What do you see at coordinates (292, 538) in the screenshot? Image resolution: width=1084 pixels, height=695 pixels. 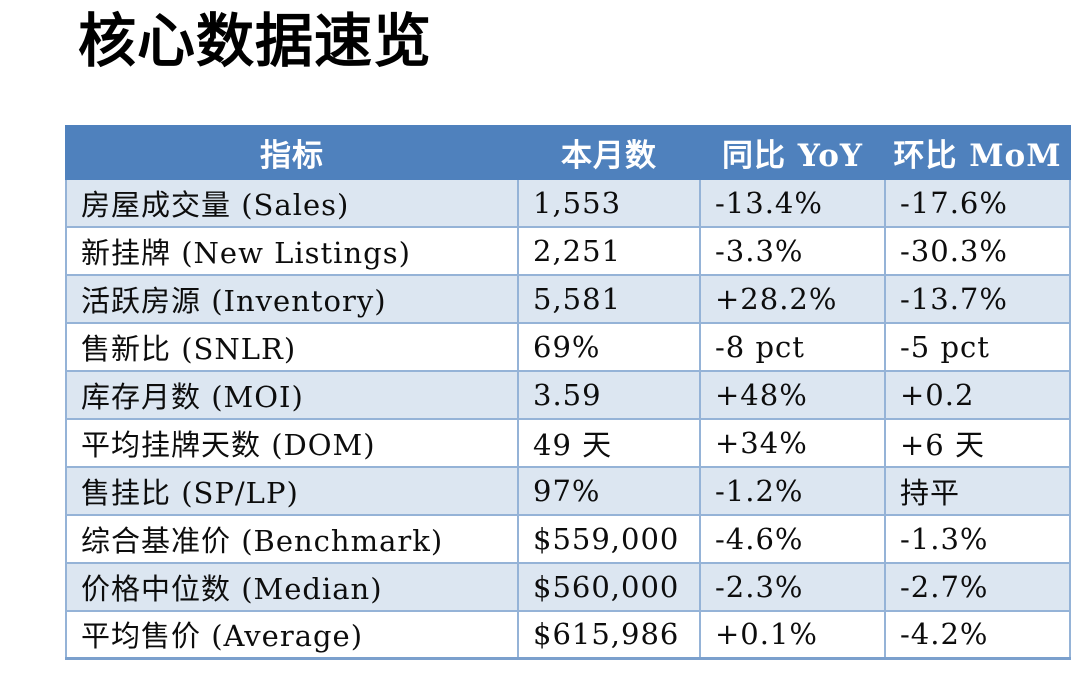 I see `indicator-cell: 综合基准价 (Benchmark)` at bounding box center [292, 538].